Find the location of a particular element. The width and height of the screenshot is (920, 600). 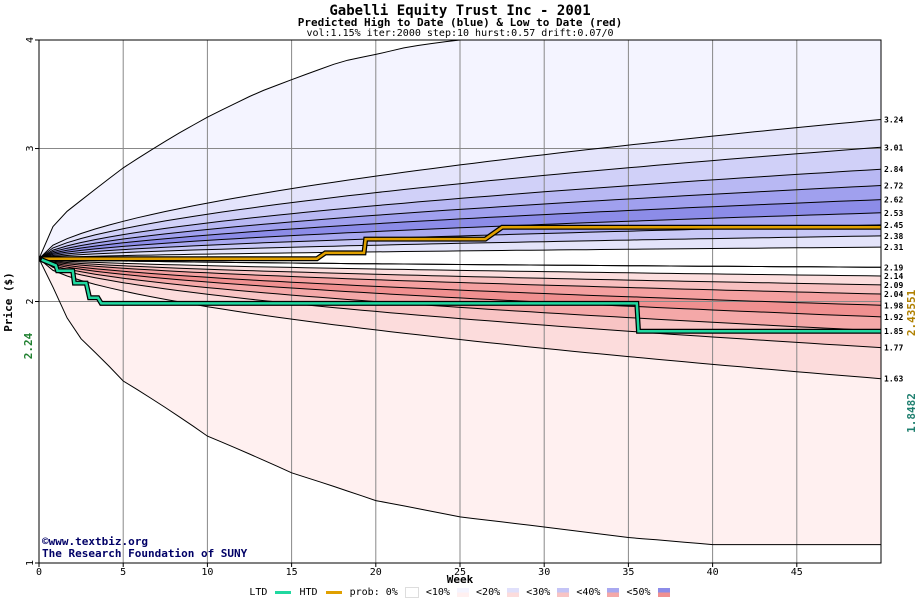

legend-band-5-swatch is located at coordinates (663, 592).